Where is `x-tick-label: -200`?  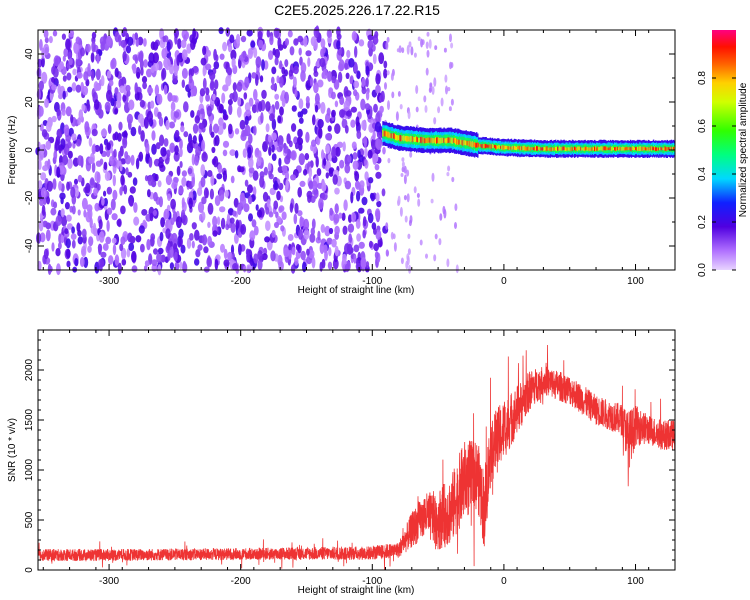
x-tick-label: -200 is located at coordinates (241, 581).